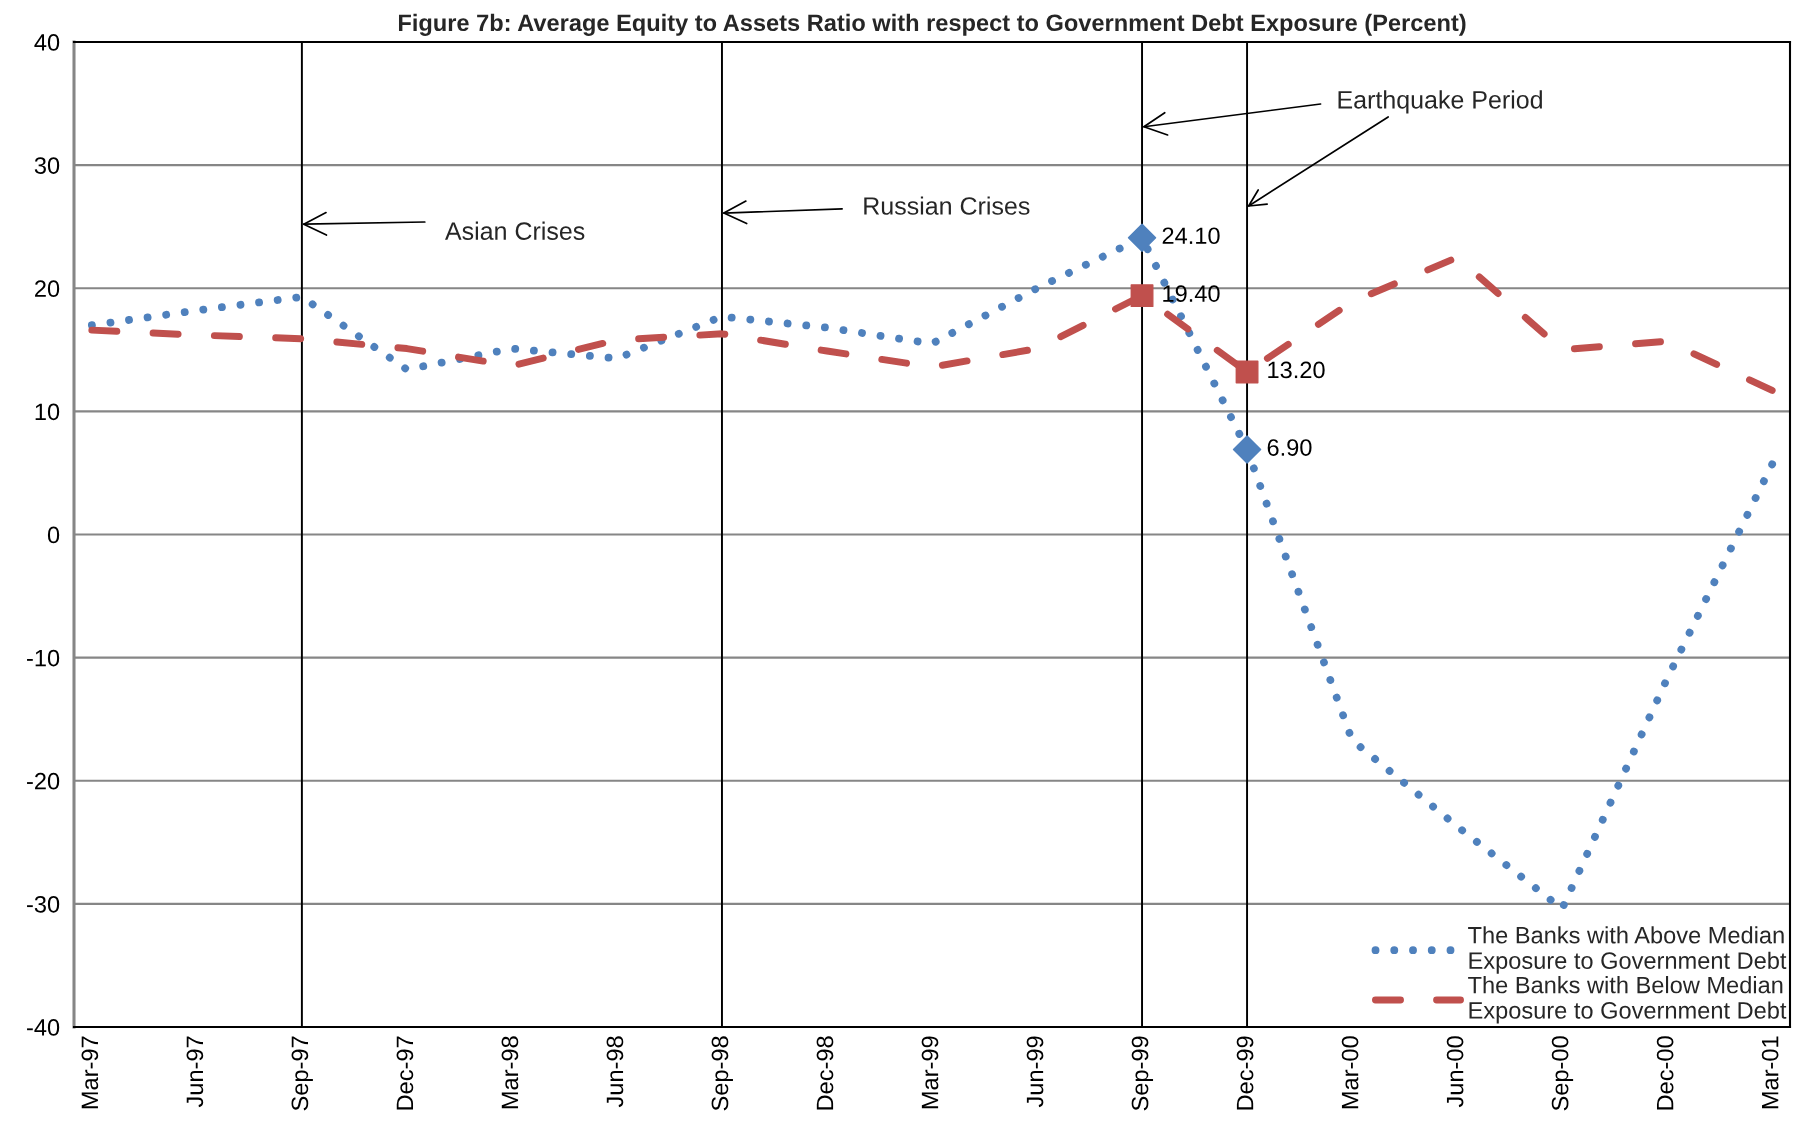 This screenshot has height=1129, width=1799. Describe the element at coordinates (510, 1072) in the screenshot. I see `x-tick-label: Mar-98` at that location.